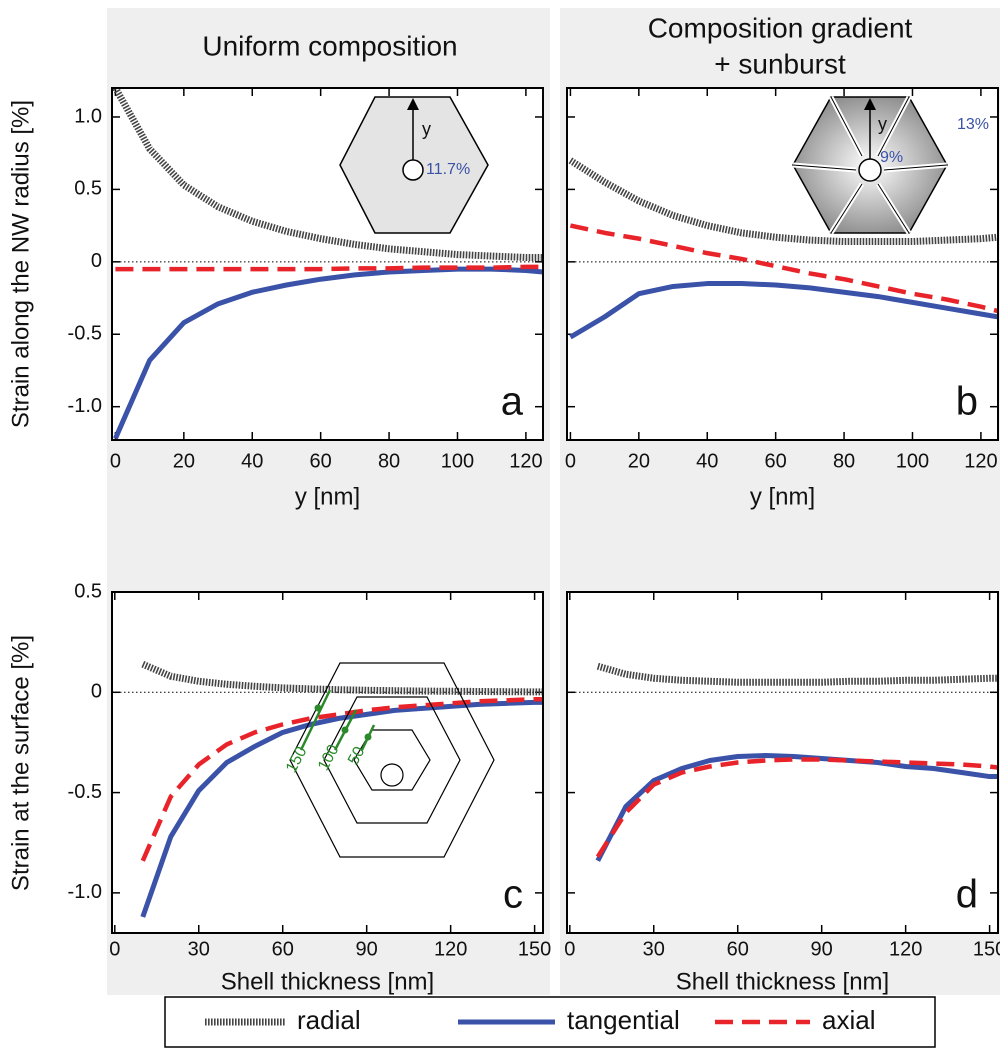 This screenshot has width=1000, height=1052. Describe the element at coordinates (780, 63) in the screenshot. I see `column-subtitle: + sunburst` at that location.